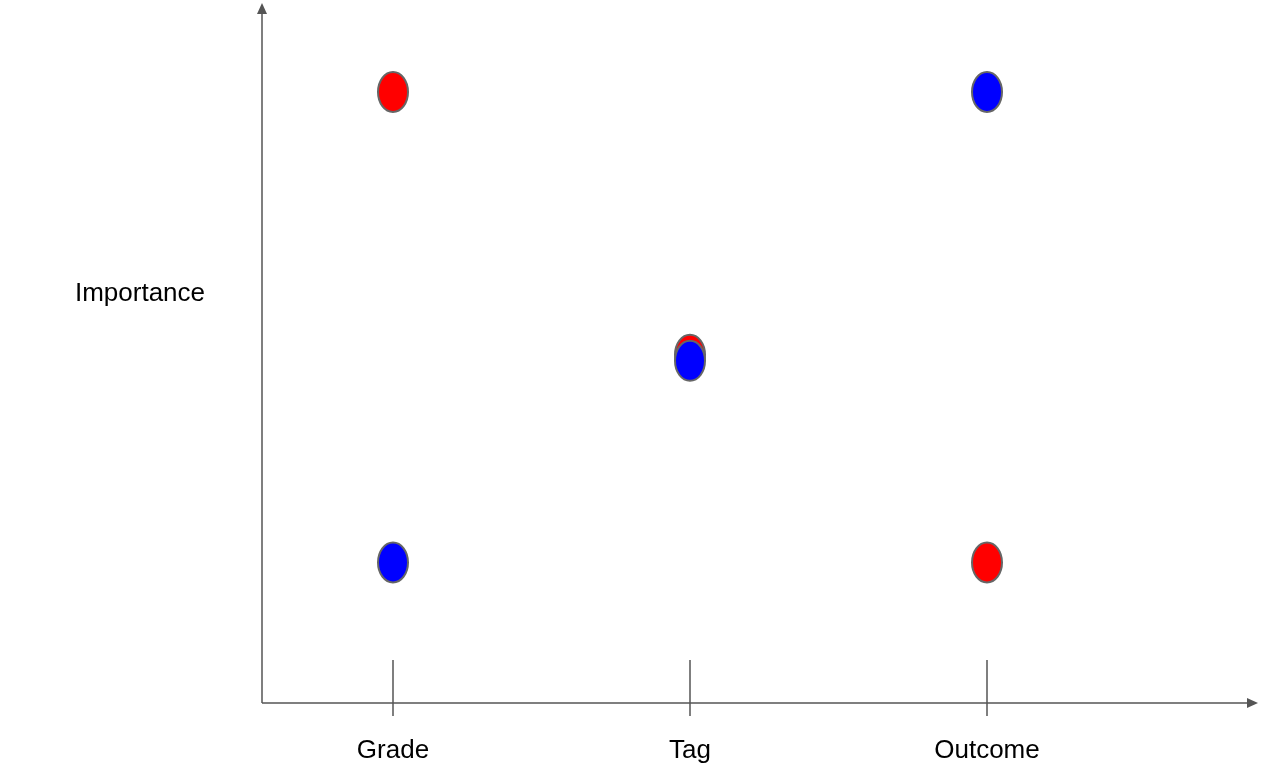 Image resolution: width=1261 pixels, height=765 pixels. Describe the element at coordinates (690, 749) in the screenshot. I see `x-tick-label: Tag` at that location.